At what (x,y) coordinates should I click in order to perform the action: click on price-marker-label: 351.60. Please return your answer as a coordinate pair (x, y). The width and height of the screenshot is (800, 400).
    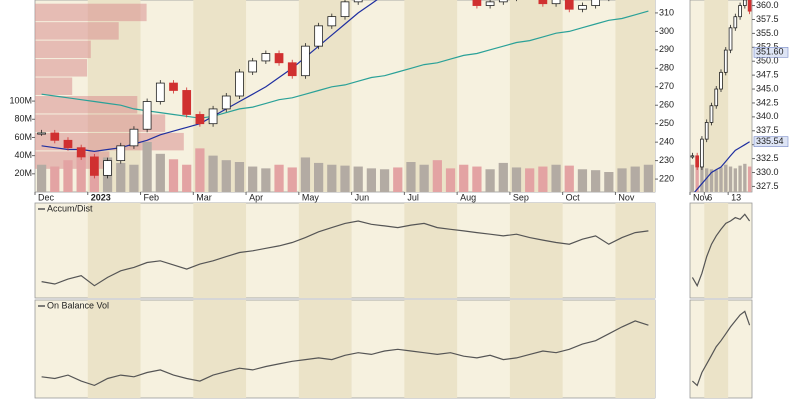
    Looking at the image, I should click on (770, 52).